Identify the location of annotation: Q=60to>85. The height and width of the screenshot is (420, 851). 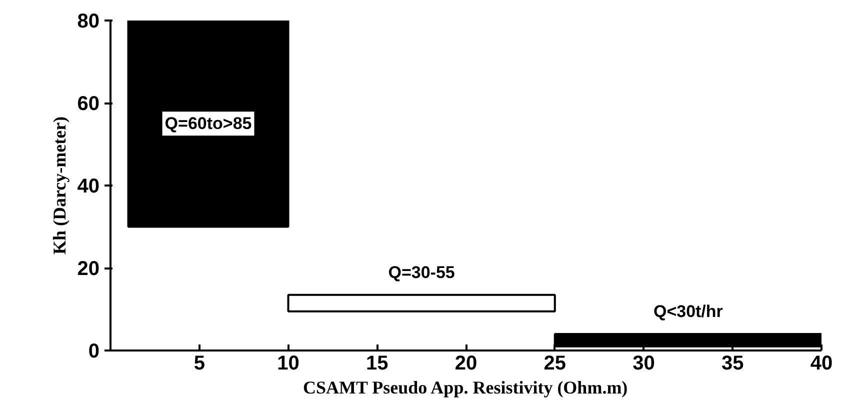
(208, 124).